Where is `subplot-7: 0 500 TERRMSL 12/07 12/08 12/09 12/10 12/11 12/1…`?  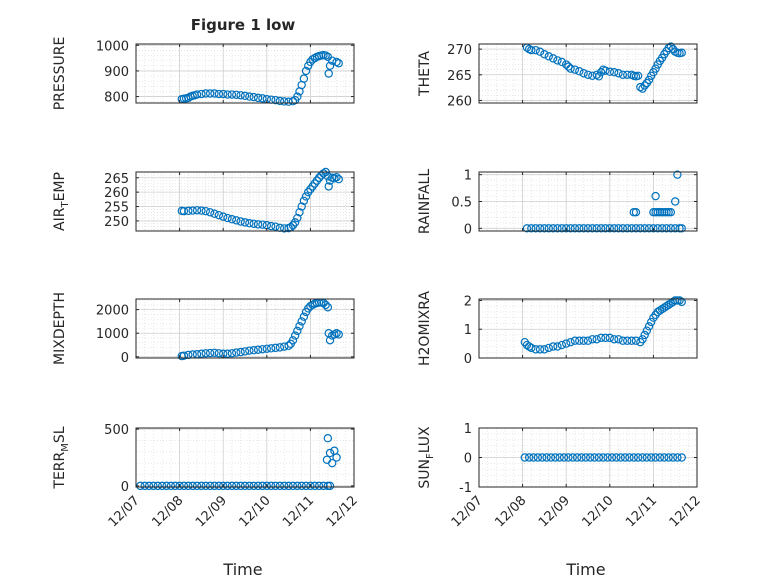
subplot-7: 0 500 TERRMSL 12/07 12/08 12/09 12/10 12/11 12/1… is located at coordinates (206, 476).